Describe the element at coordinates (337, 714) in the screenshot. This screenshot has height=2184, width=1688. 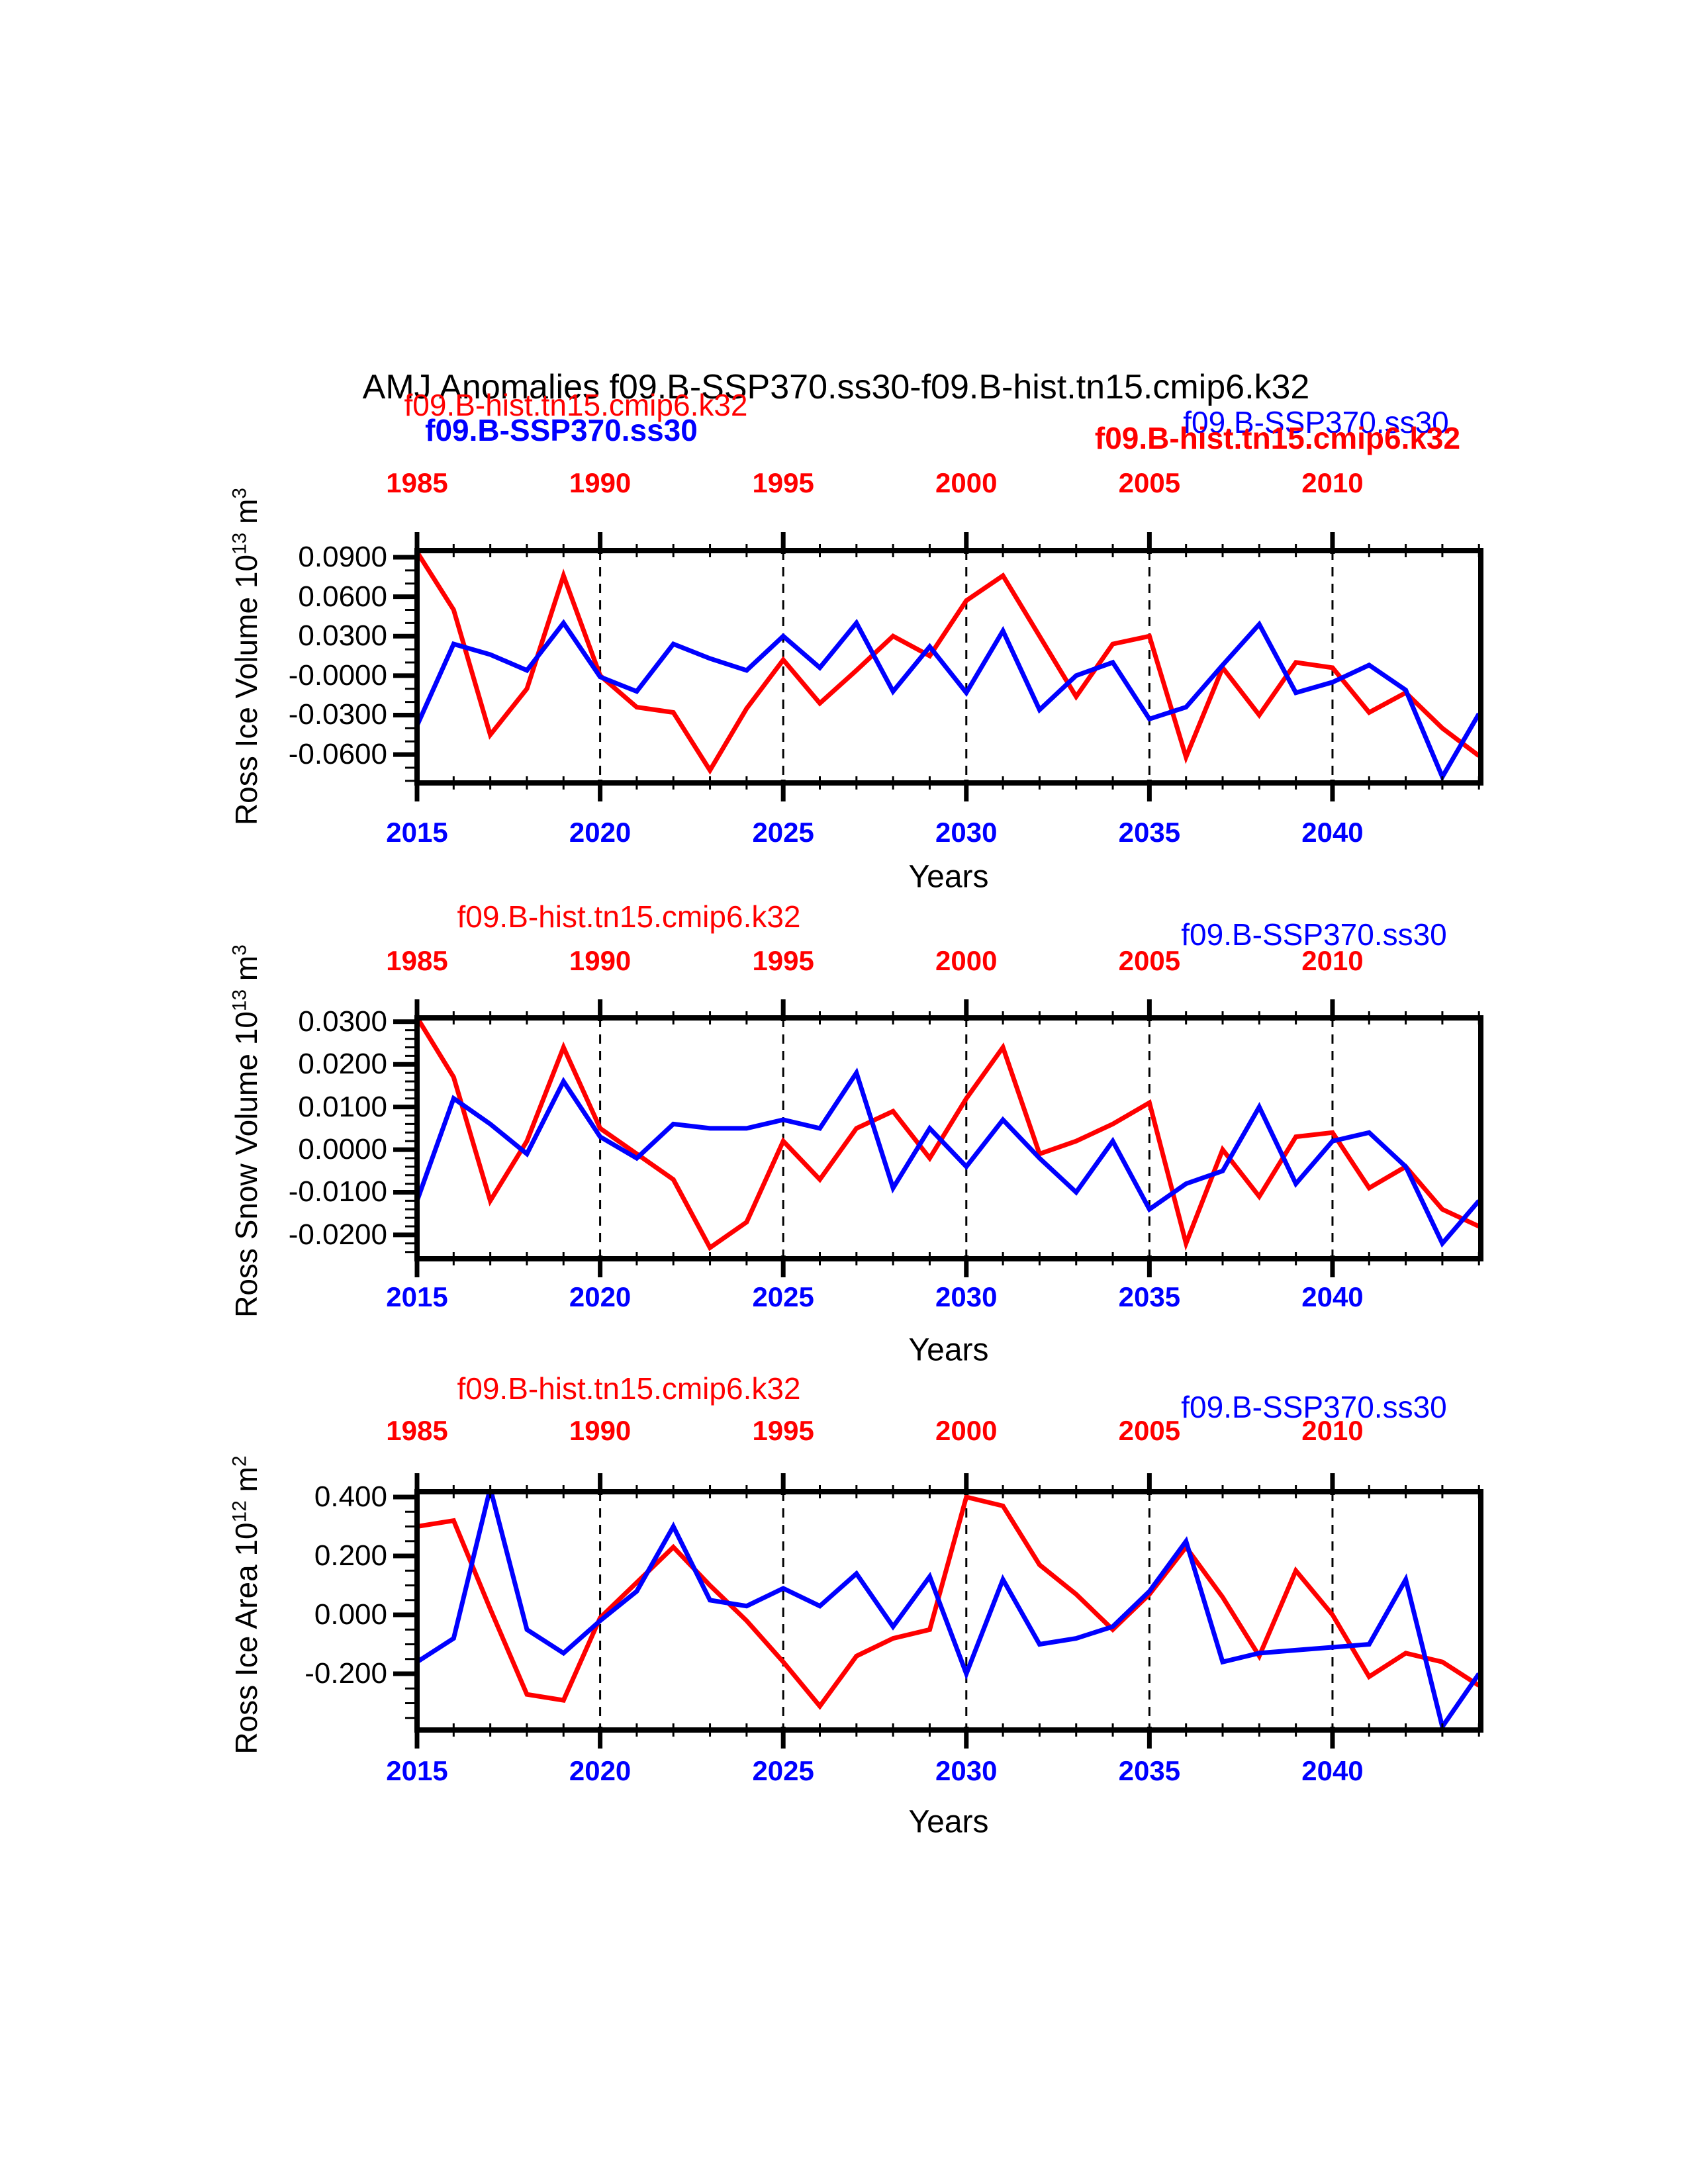
I see `y-tick-label: -0.0300` at that location.